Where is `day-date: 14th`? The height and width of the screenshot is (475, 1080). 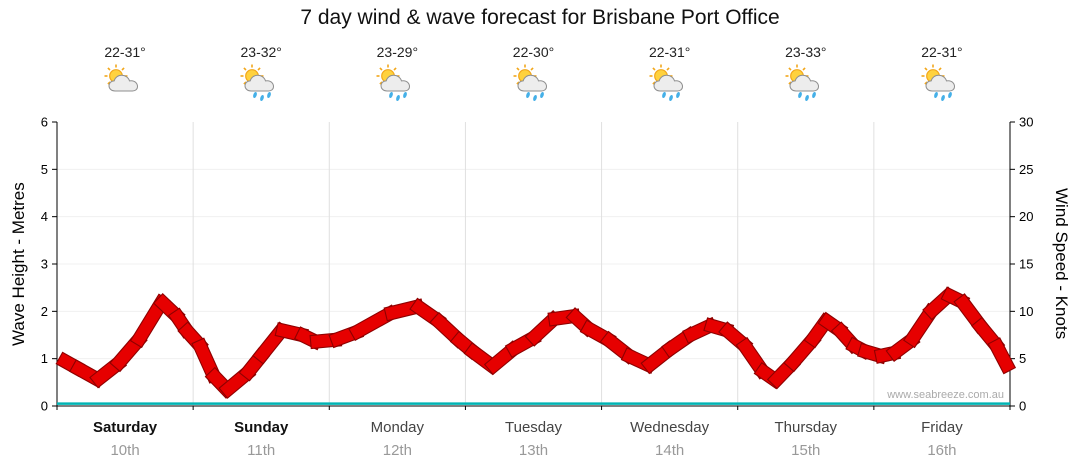
day-date: 14th is located at coordinates (670, 450).